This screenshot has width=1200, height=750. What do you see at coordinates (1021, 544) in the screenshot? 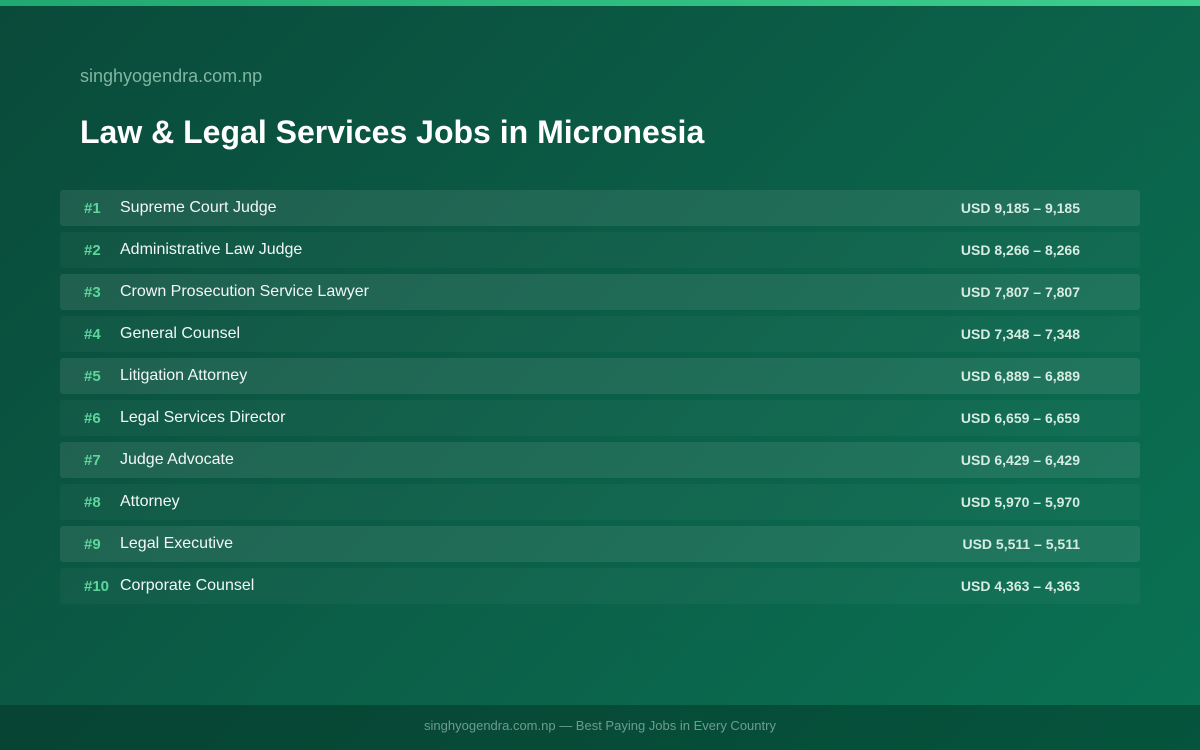
I see `salary: USD 5,511 – 5,511` at bounding box center [1021, 544].